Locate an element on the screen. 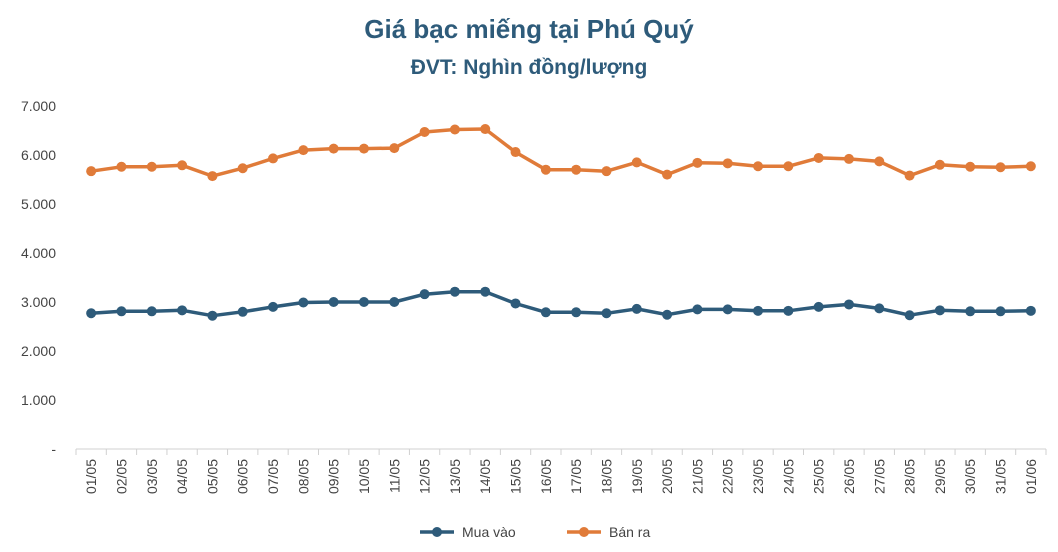  x-tick-label: 16/05 is located at coordinates (546, 476).